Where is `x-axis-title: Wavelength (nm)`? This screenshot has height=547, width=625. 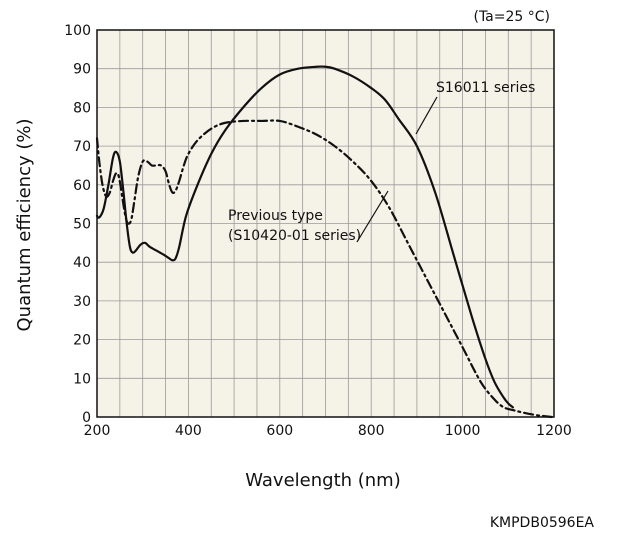 x-axis-title: Wavelength (nm) is located at coordinates (323, 480).